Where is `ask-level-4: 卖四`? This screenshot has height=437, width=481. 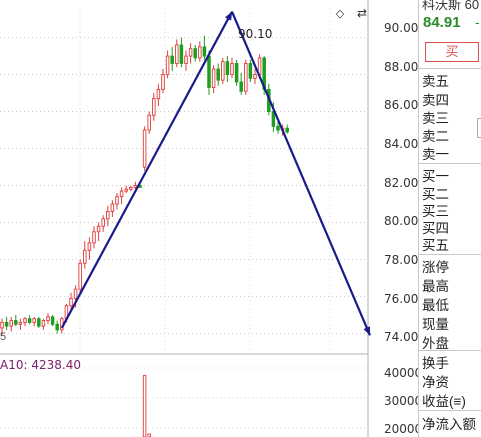
ask-level-4: 卖四 is located at coordinates (435, 100).